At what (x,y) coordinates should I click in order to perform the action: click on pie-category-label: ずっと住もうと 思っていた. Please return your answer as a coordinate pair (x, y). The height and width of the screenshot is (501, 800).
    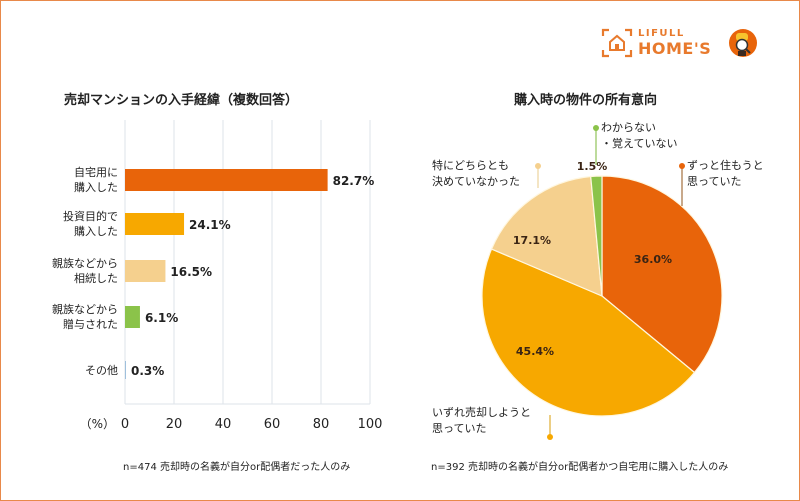
    Looking at the image, I should click on (725, 173).